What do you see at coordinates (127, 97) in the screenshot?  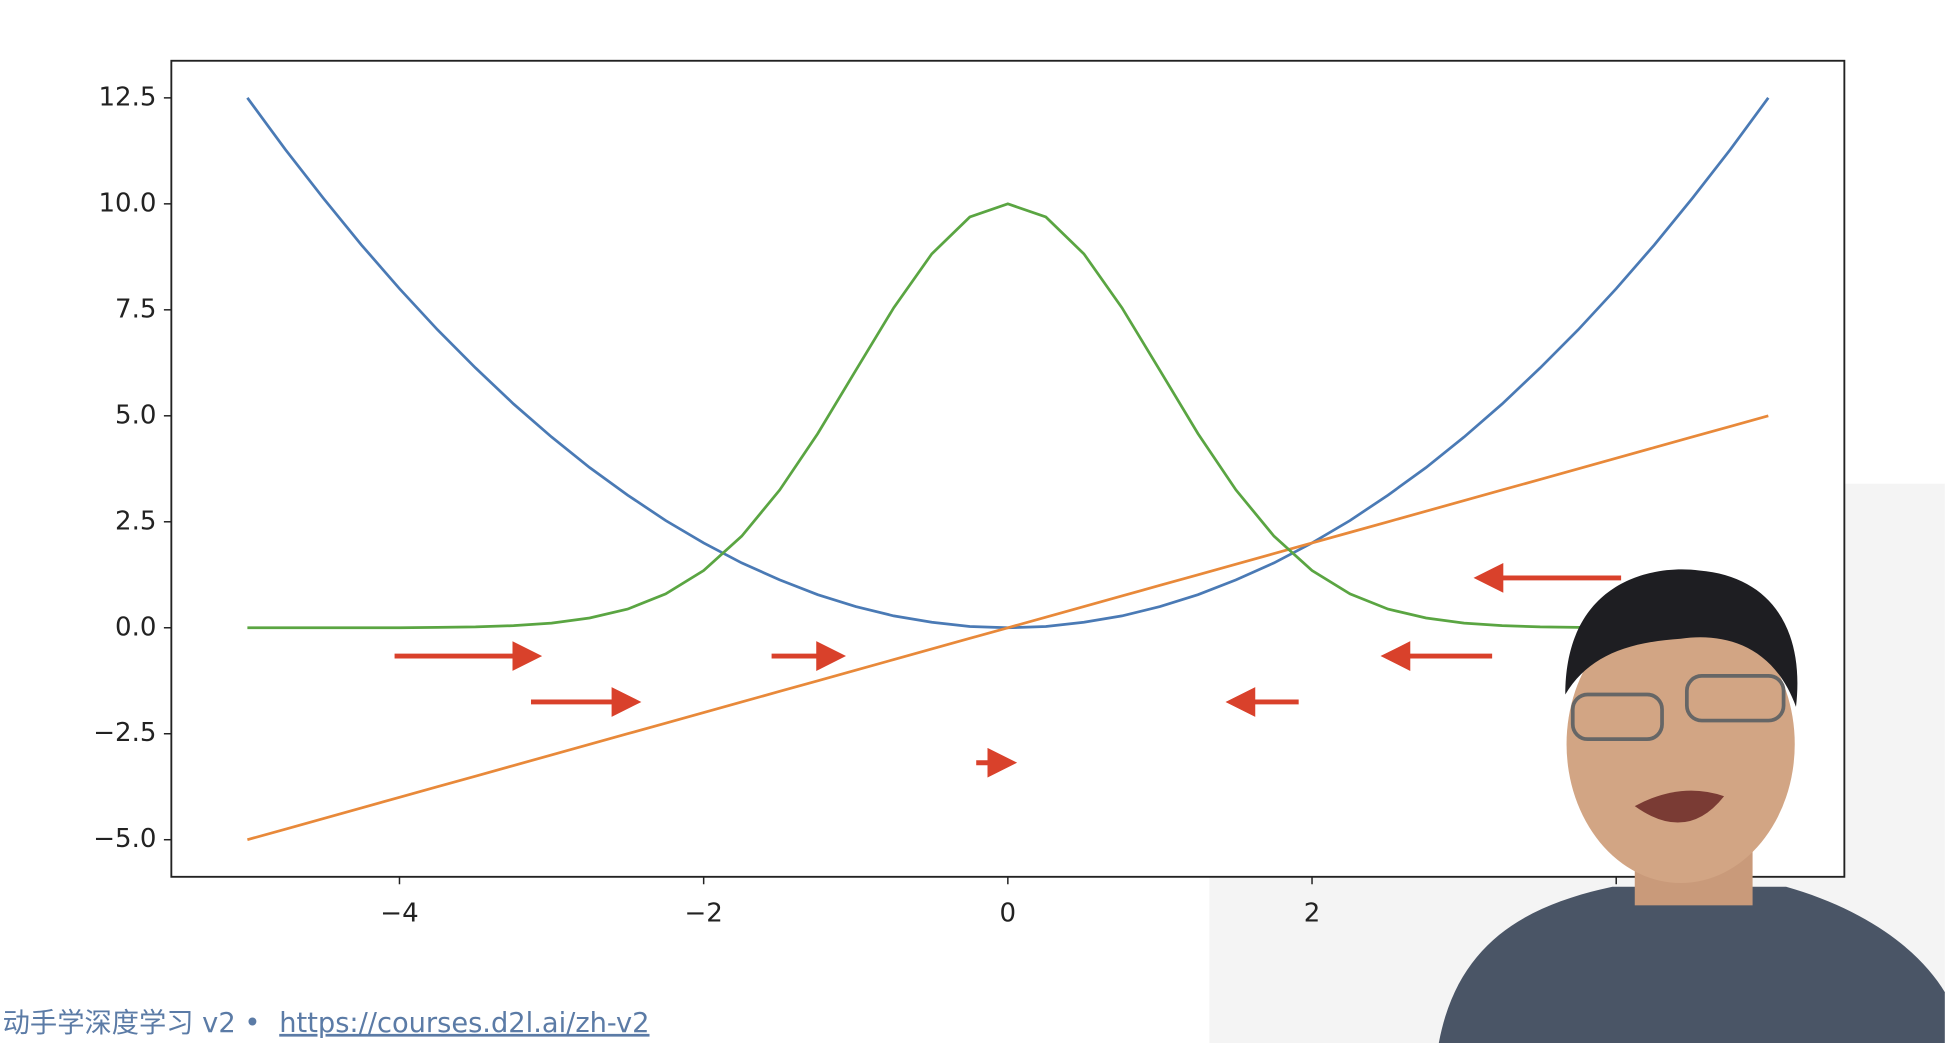 I see `y-tick-label: 12.5` at bounding box center [127, 97].